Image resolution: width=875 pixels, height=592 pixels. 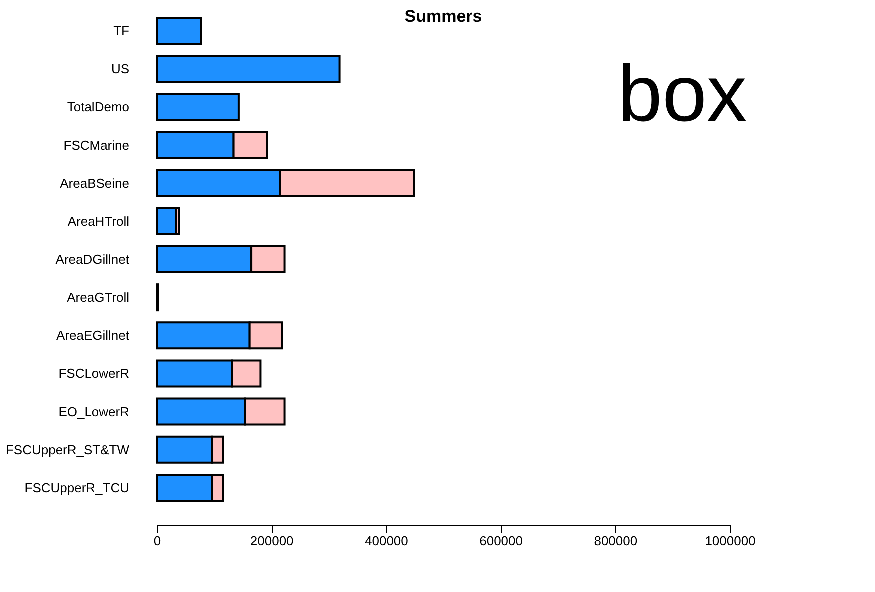 I want to click on y-tick-label: AreaHTroll, so click(x=99, y=221).